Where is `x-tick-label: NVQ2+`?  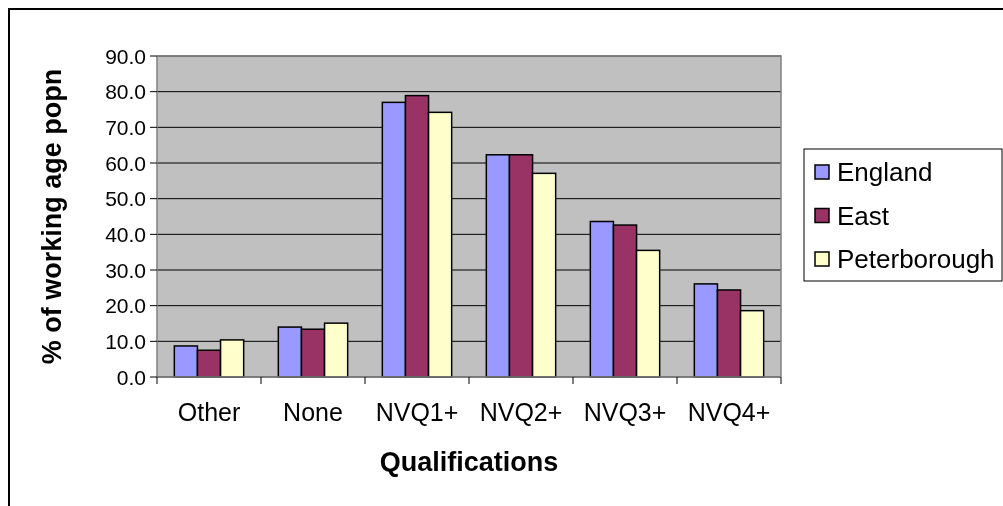
x-tick-label: NVQ2+ is located at coordinates (521, 412).